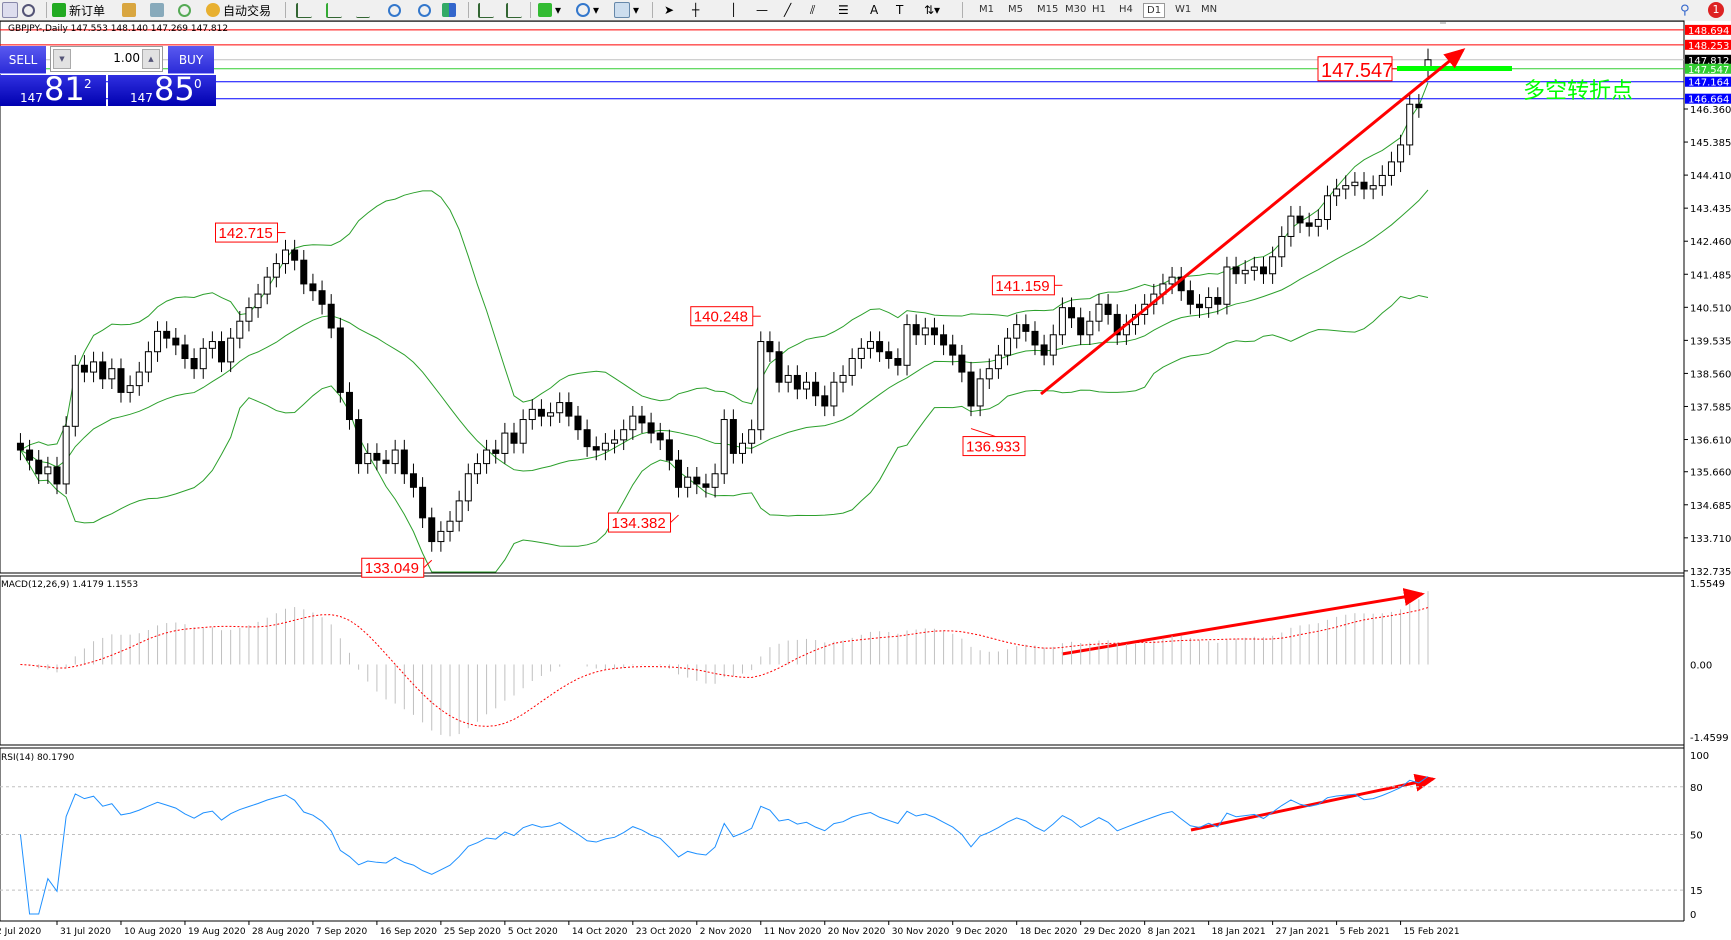 This screenshot has height=940, width=1731. Describe the element at coordinates (993, 447) in the screenshot. I see `price-annotation-label: 136.933` at that location.